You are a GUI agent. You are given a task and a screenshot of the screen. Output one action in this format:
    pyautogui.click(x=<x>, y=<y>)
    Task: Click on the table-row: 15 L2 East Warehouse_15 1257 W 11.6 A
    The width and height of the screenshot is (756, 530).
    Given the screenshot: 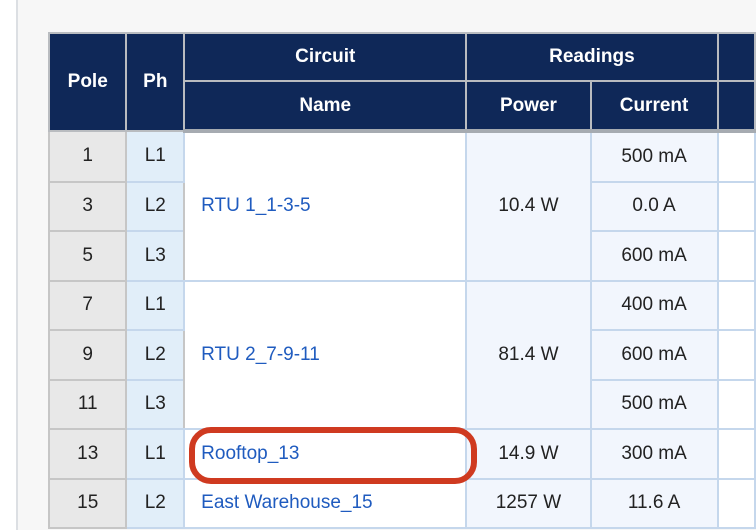 What is the action you would take?
    pyautogui.click(x=401, y=503)
    